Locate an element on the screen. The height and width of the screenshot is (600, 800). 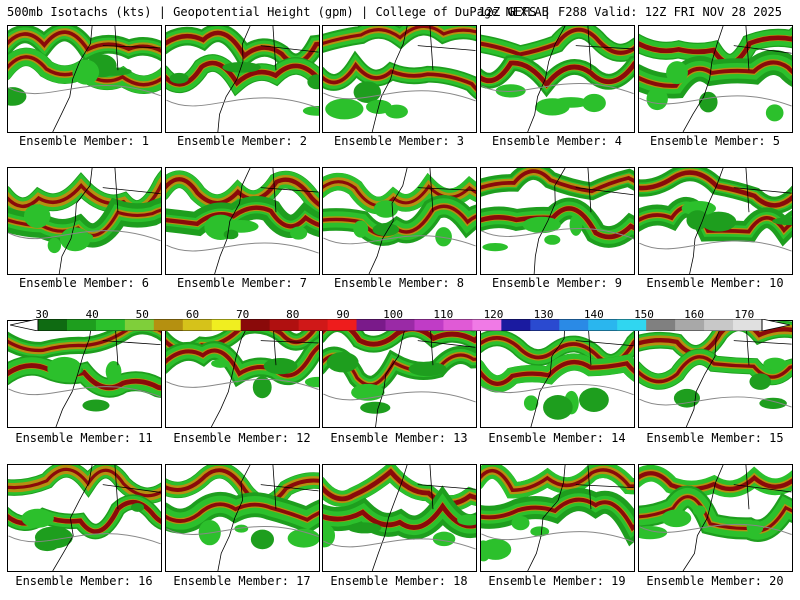
colorbar-arrow-right is located at coordinates (775, 325).